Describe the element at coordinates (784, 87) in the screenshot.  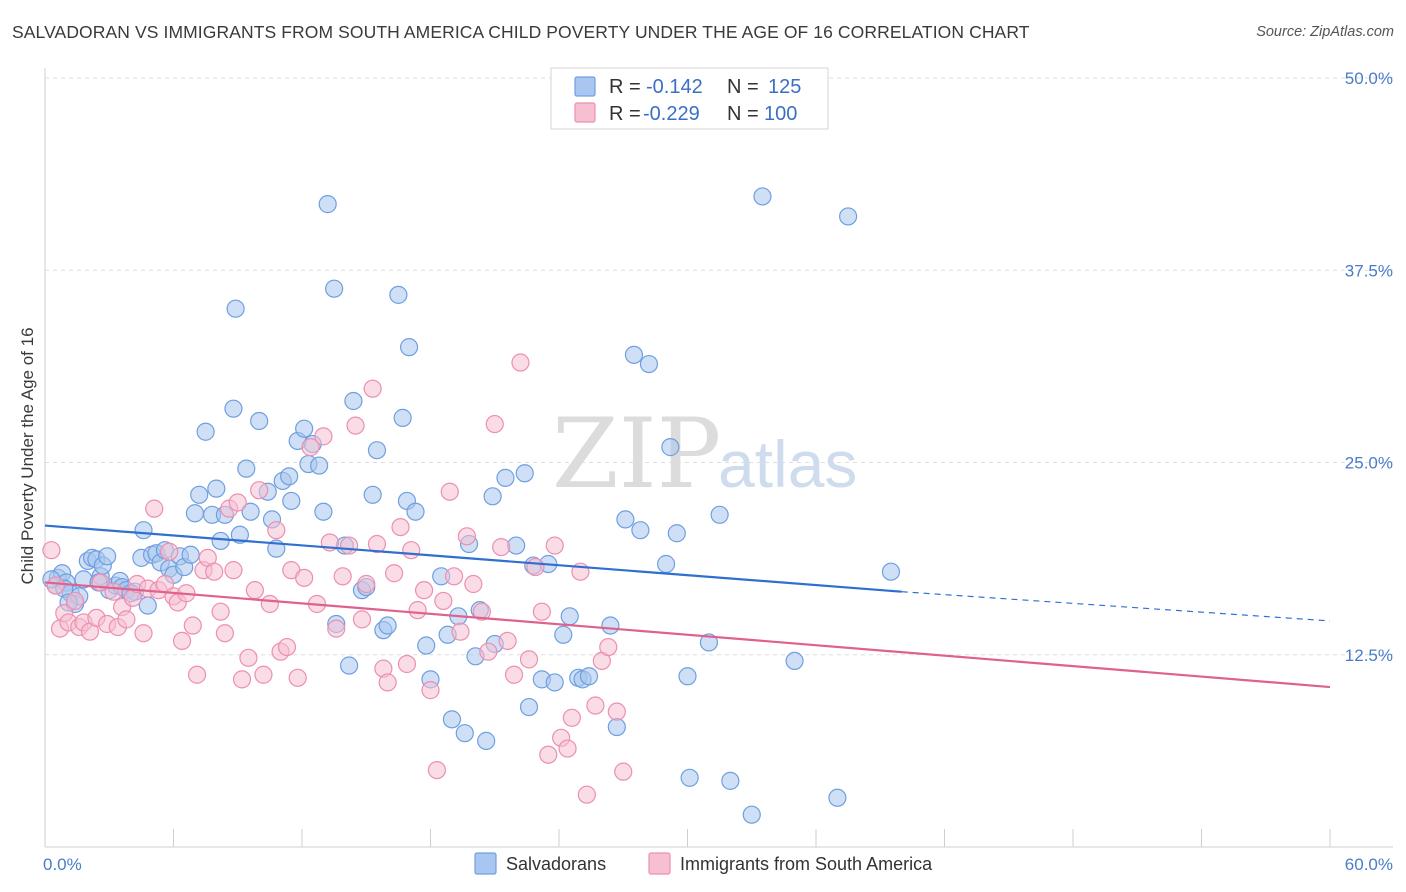
I see `legend-n-value-1: 125` at that location.